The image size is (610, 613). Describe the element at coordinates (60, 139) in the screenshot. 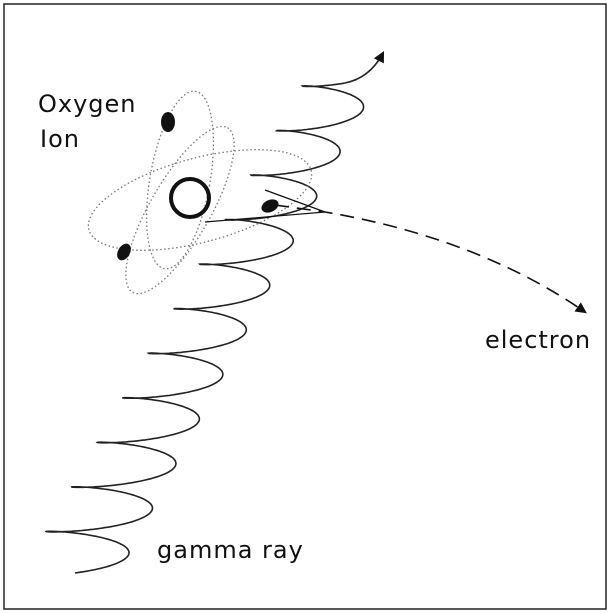

I see `ion-label: Ion` at that location.